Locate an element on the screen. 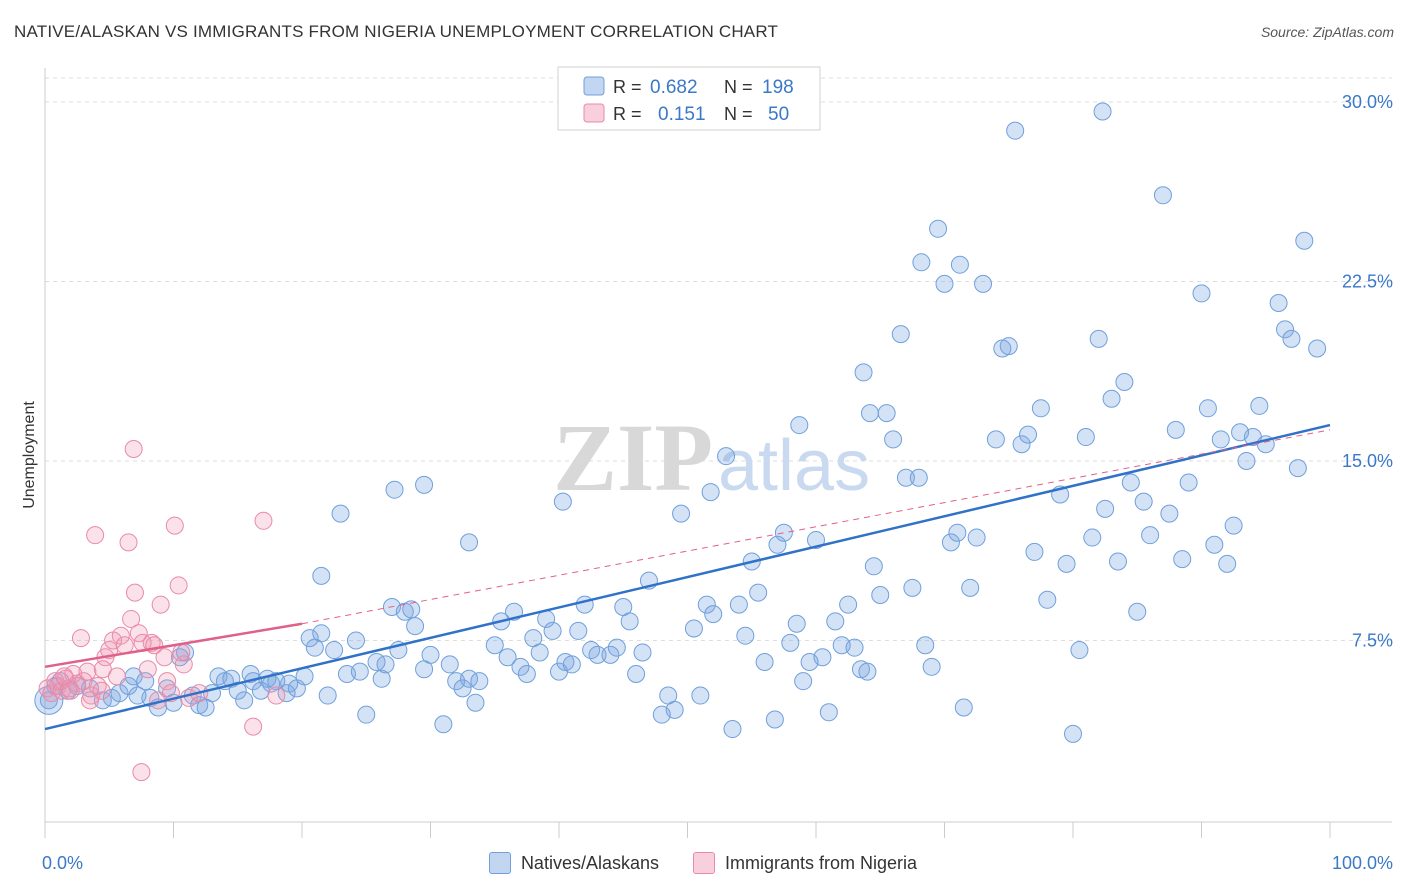 This screenshot has height=892, width=1406. source-label: Source: ZipAtlas.com is located at coordinates (1327, 32).